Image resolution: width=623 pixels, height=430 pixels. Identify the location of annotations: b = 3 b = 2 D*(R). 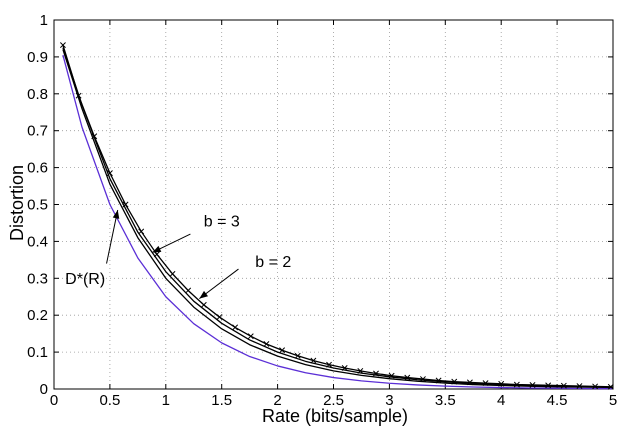
(178, 254).